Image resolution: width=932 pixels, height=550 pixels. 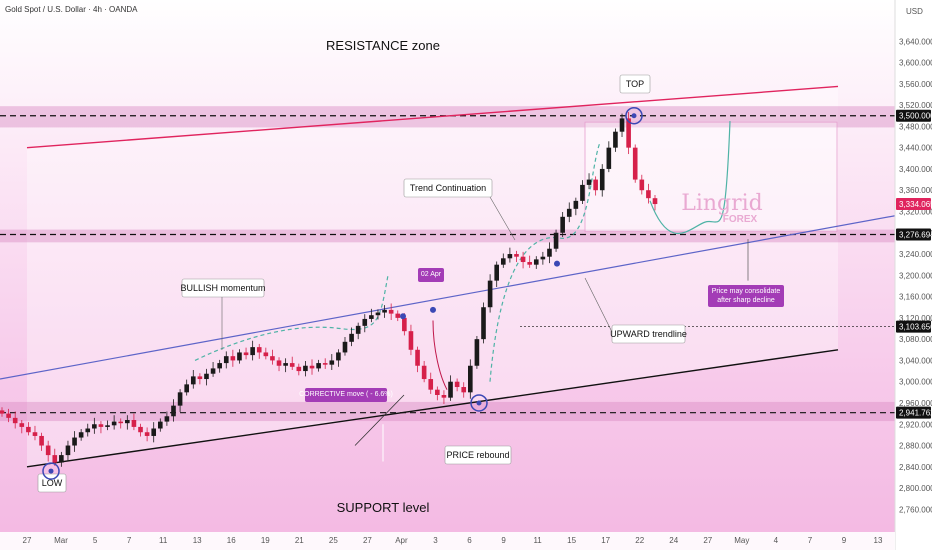 What do you see at coordinates (722, 203) in the screenshot?
I see `watermark-main: Lingrid` at bounding box center [722, 203].